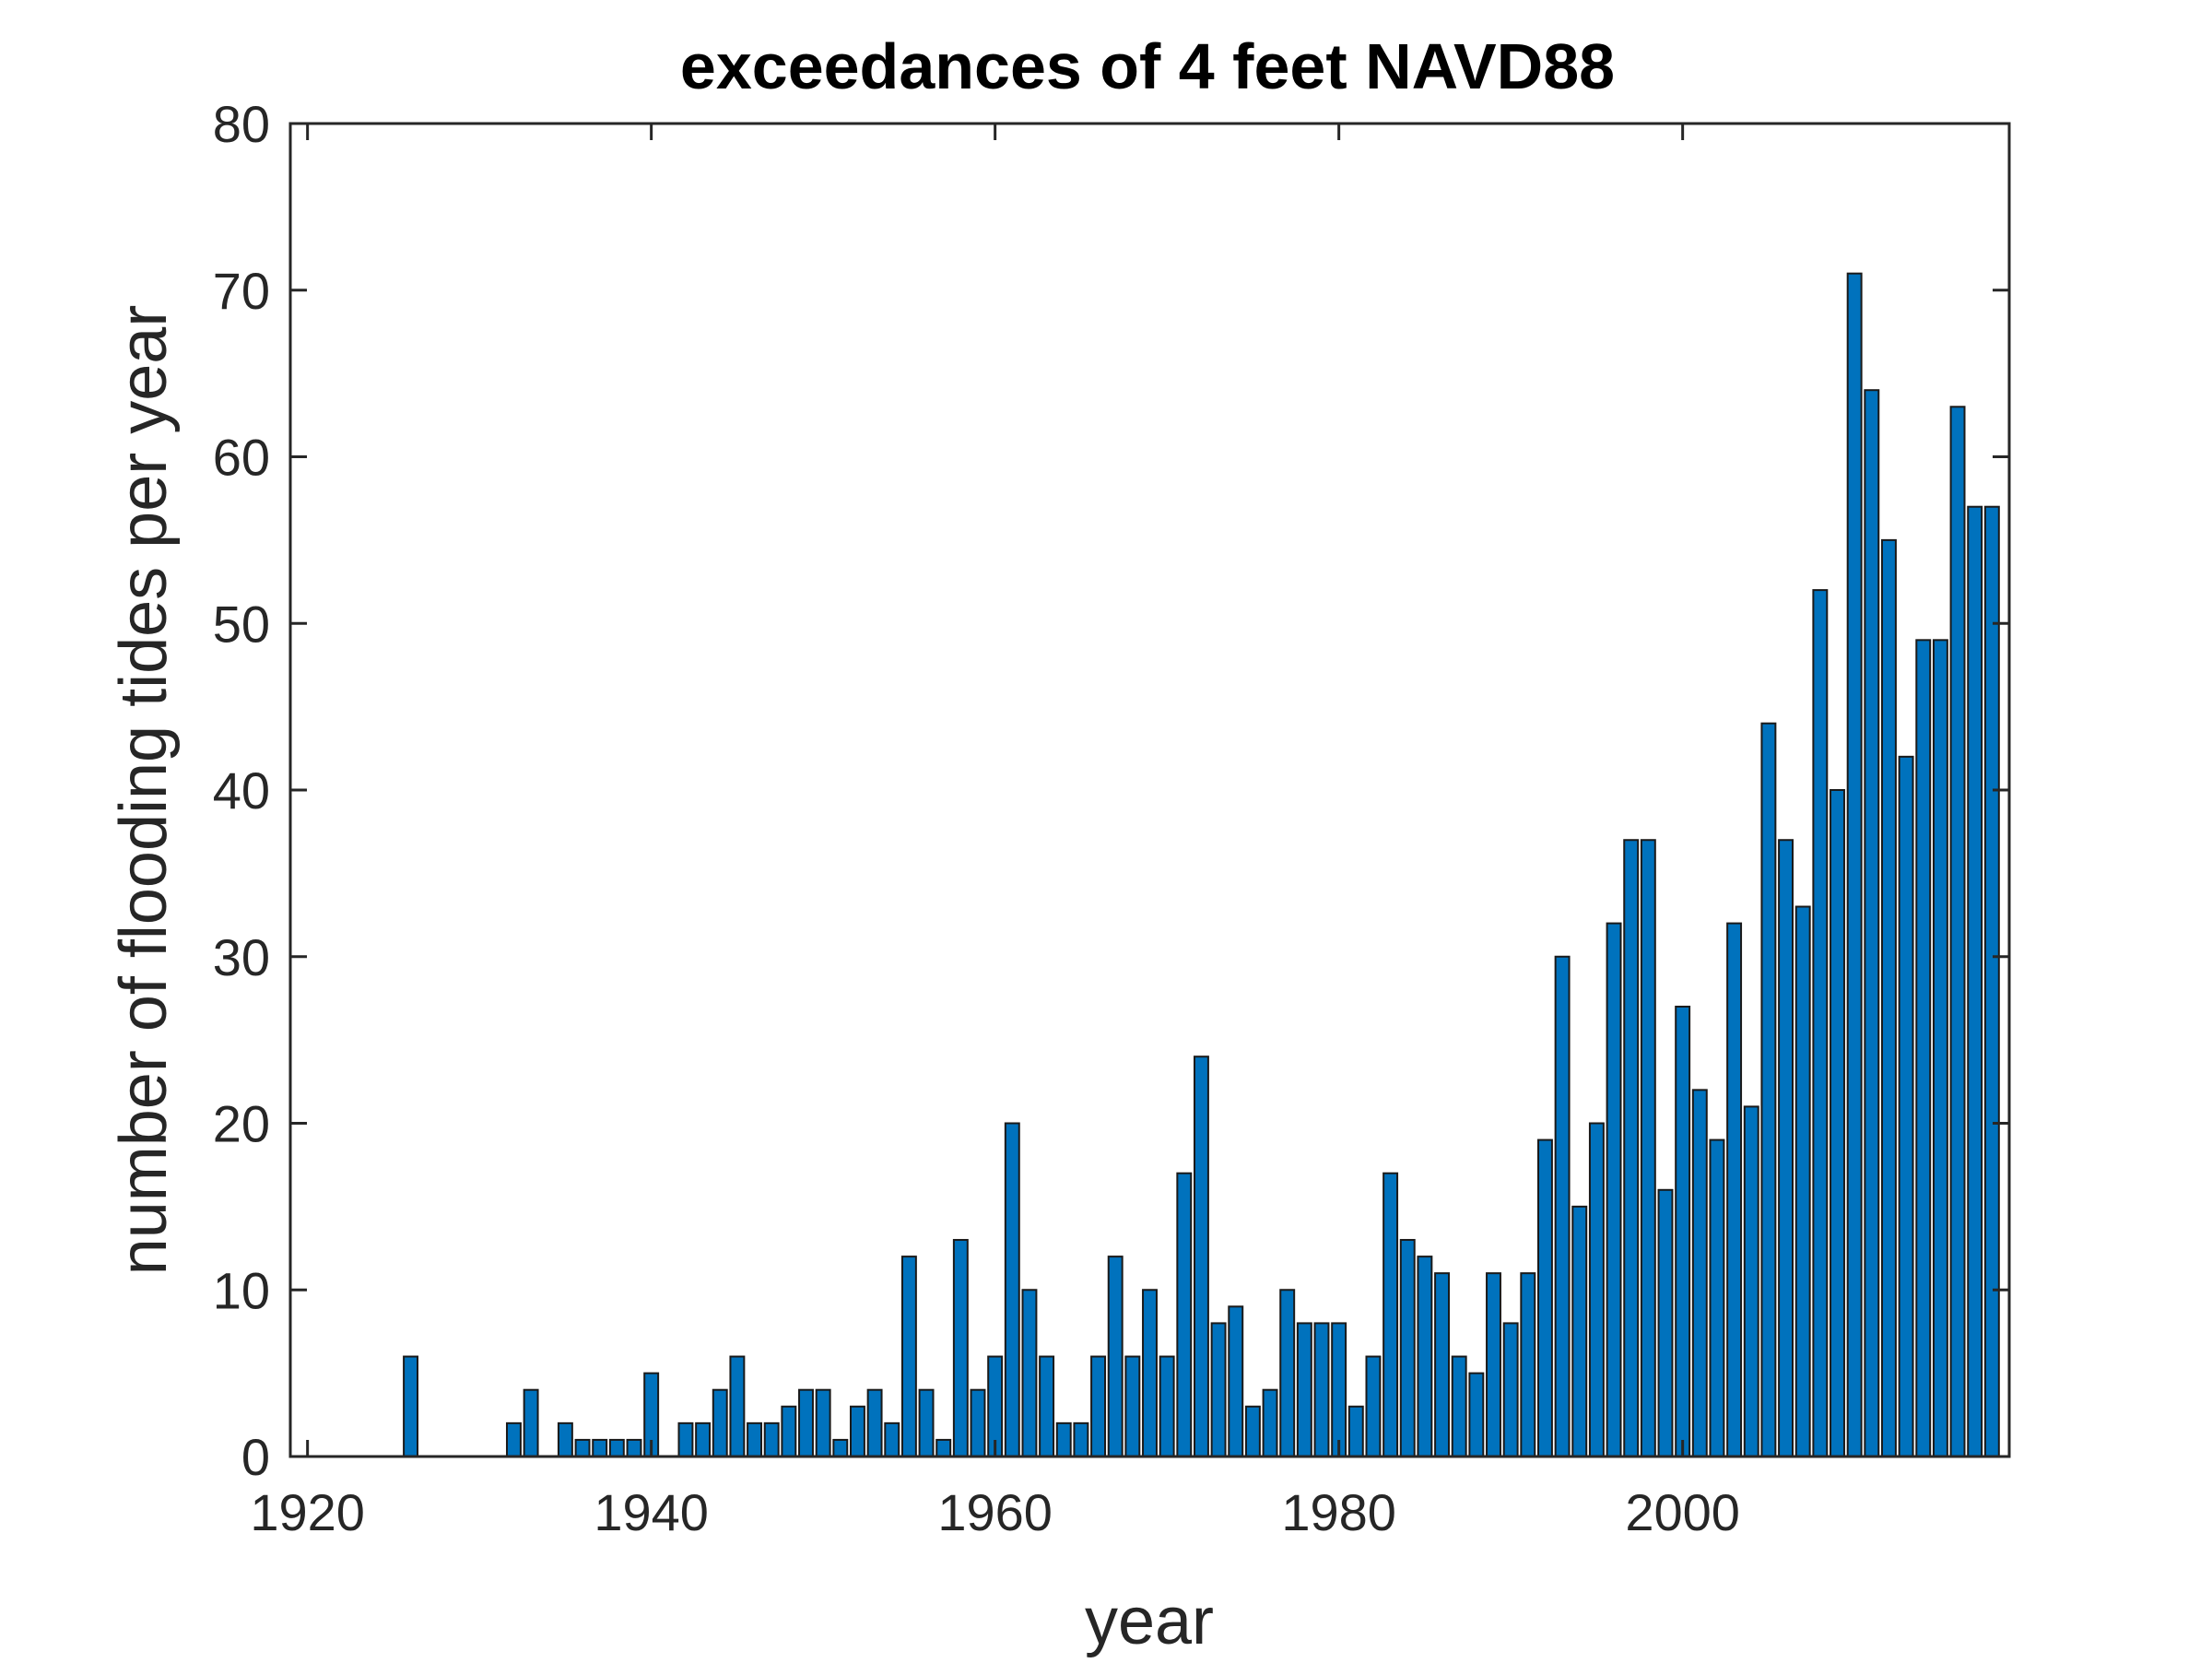 The image size is (2212, 1663). What do you see at coordinates (1493, 1365) in the screenshot?
I see `bar-1989` at bounding box center [1493, 1365].